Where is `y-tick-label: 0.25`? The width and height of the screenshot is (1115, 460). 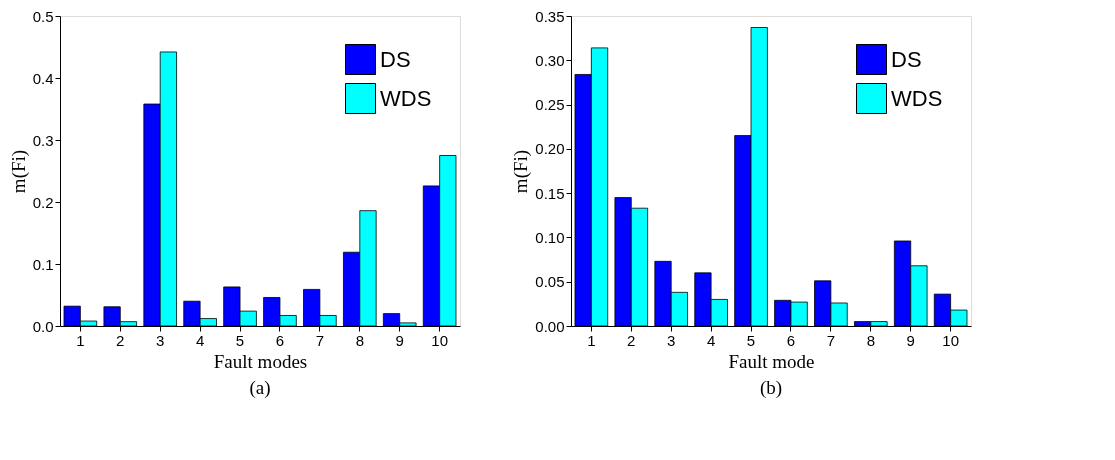 y-tick-label: 0.25 is located at coordinates (550, 105).